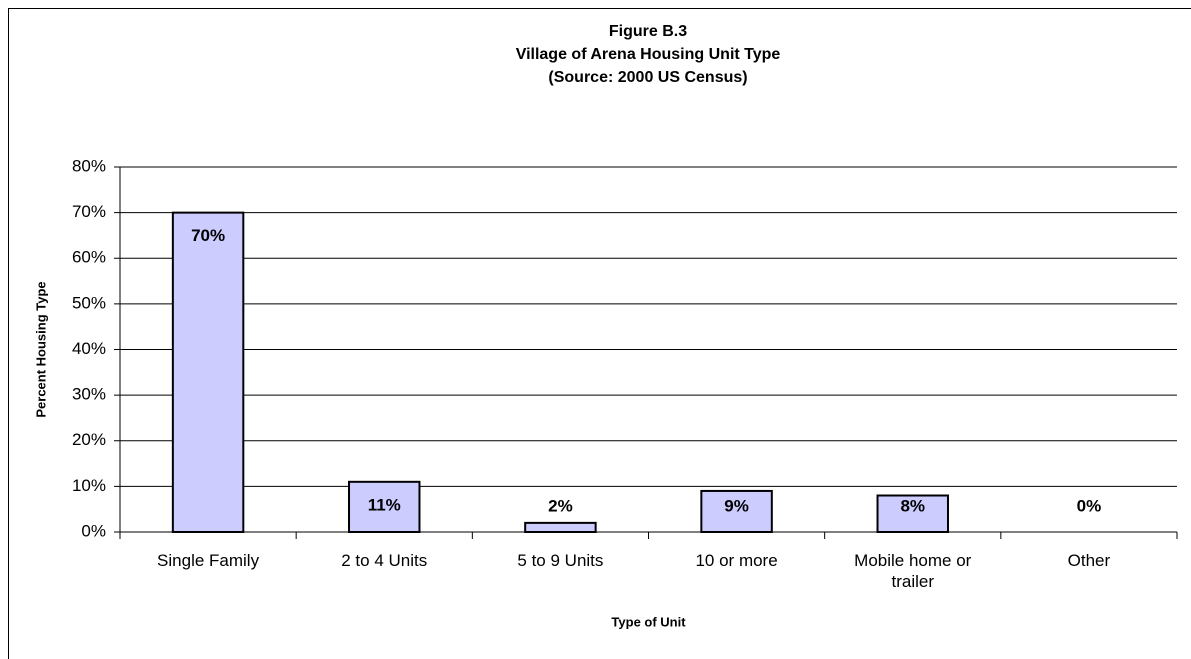  What do you see at coordinates (1089, 505) in the screenshot?
I see `data-label: 0%` at bounding box center [1089, 505].